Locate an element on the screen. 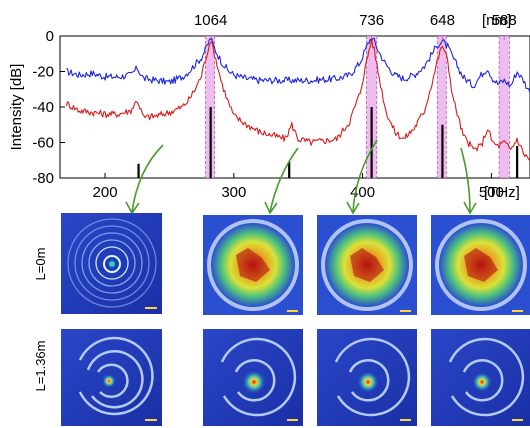  beam-image-736-0m is located at coordinates (253, 265).